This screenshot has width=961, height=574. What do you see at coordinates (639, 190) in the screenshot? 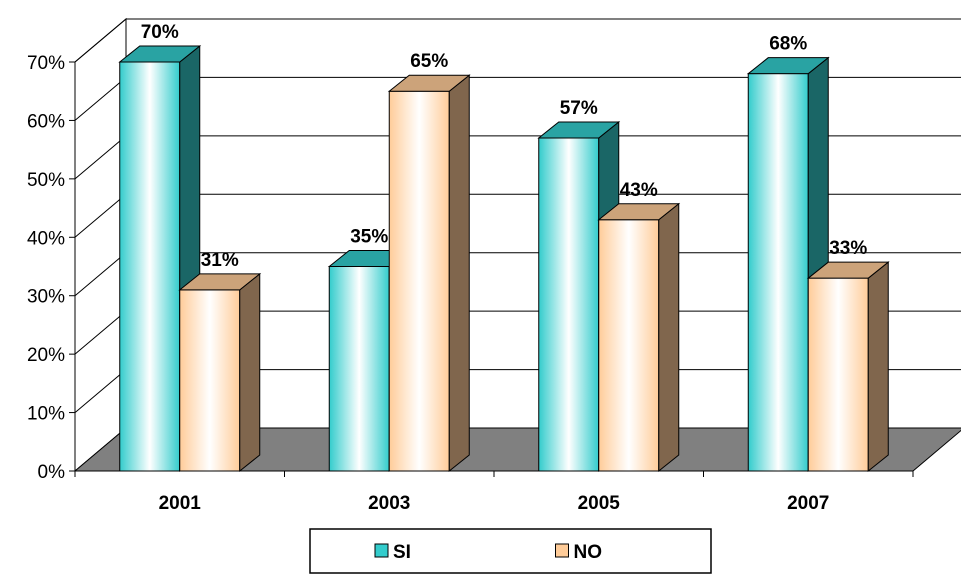
I see `data-label-no: 43%` at bounding box center [639, 190].